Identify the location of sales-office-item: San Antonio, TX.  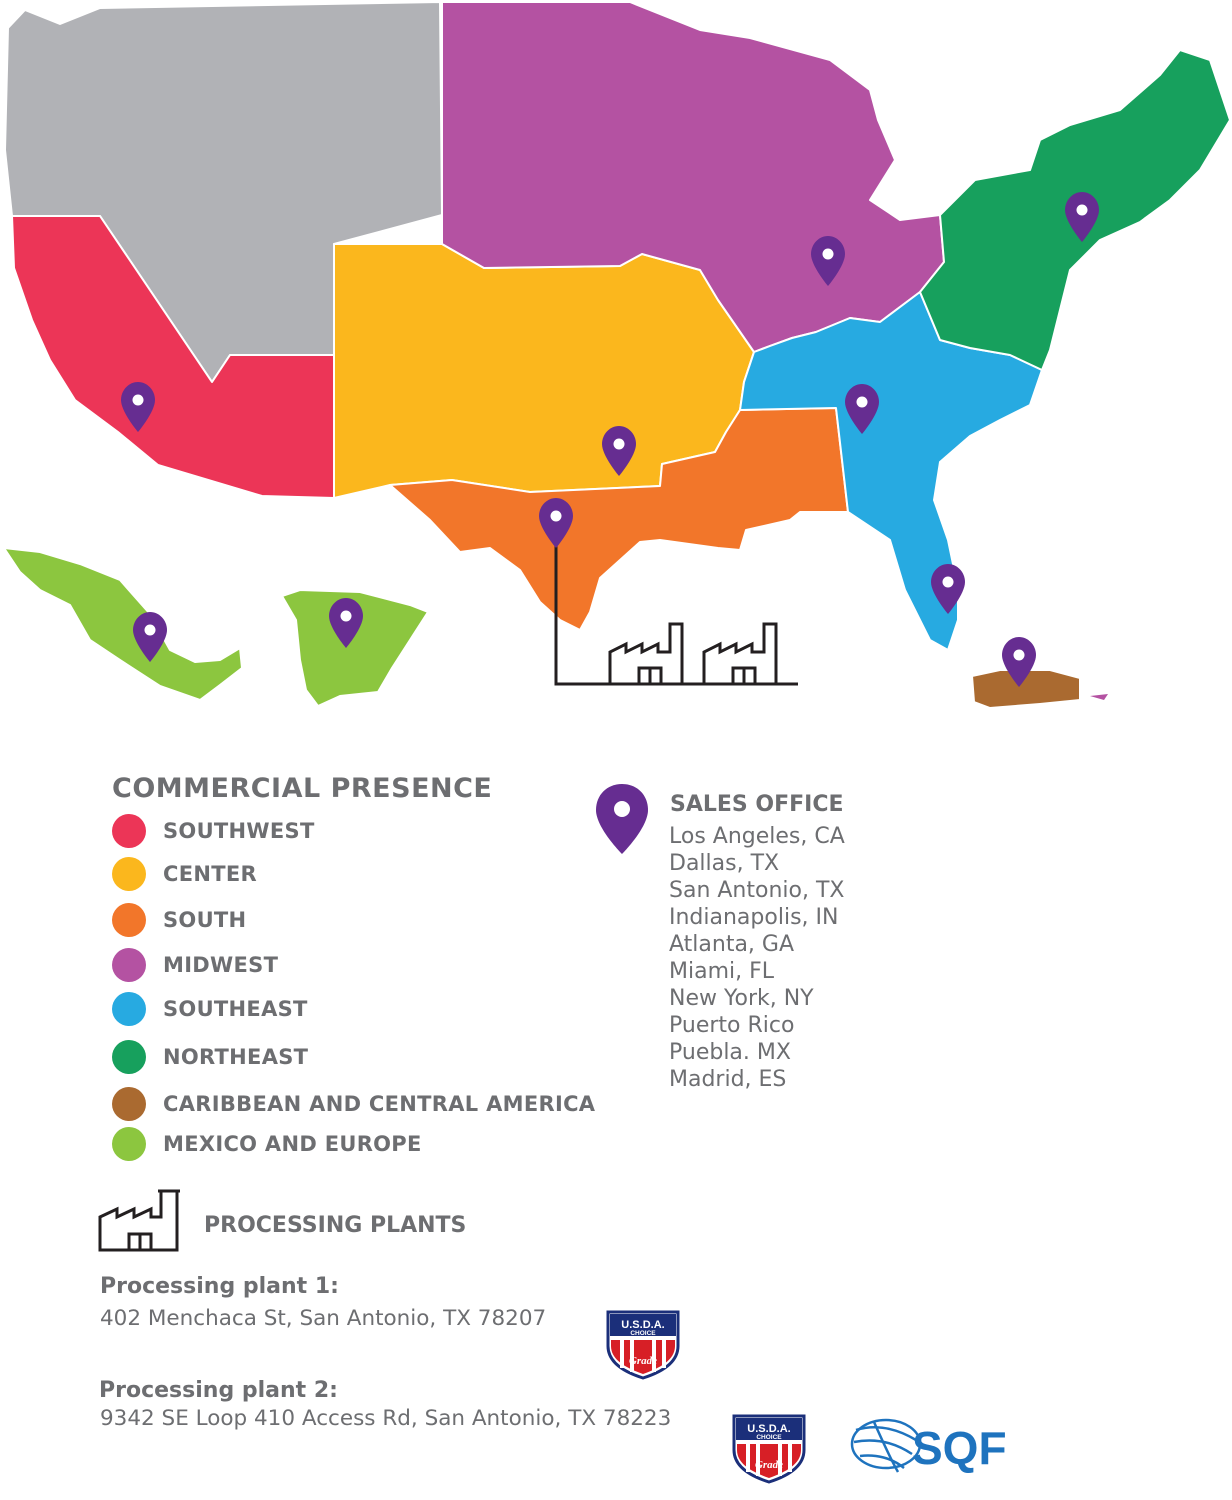
(757, 890).